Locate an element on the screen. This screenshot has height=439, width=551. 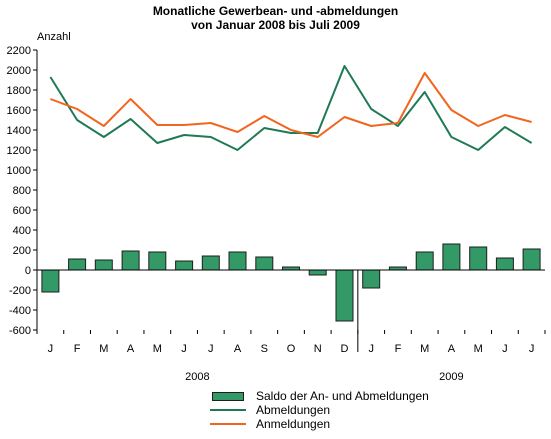
y-tick-label: 400 is located at coordinates (22, 231).